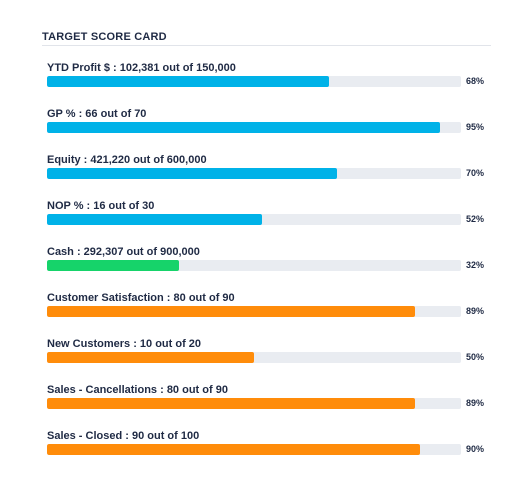  I want to click on metric-row: New Customers : 10 out of 20 50%, so click(272, 358).